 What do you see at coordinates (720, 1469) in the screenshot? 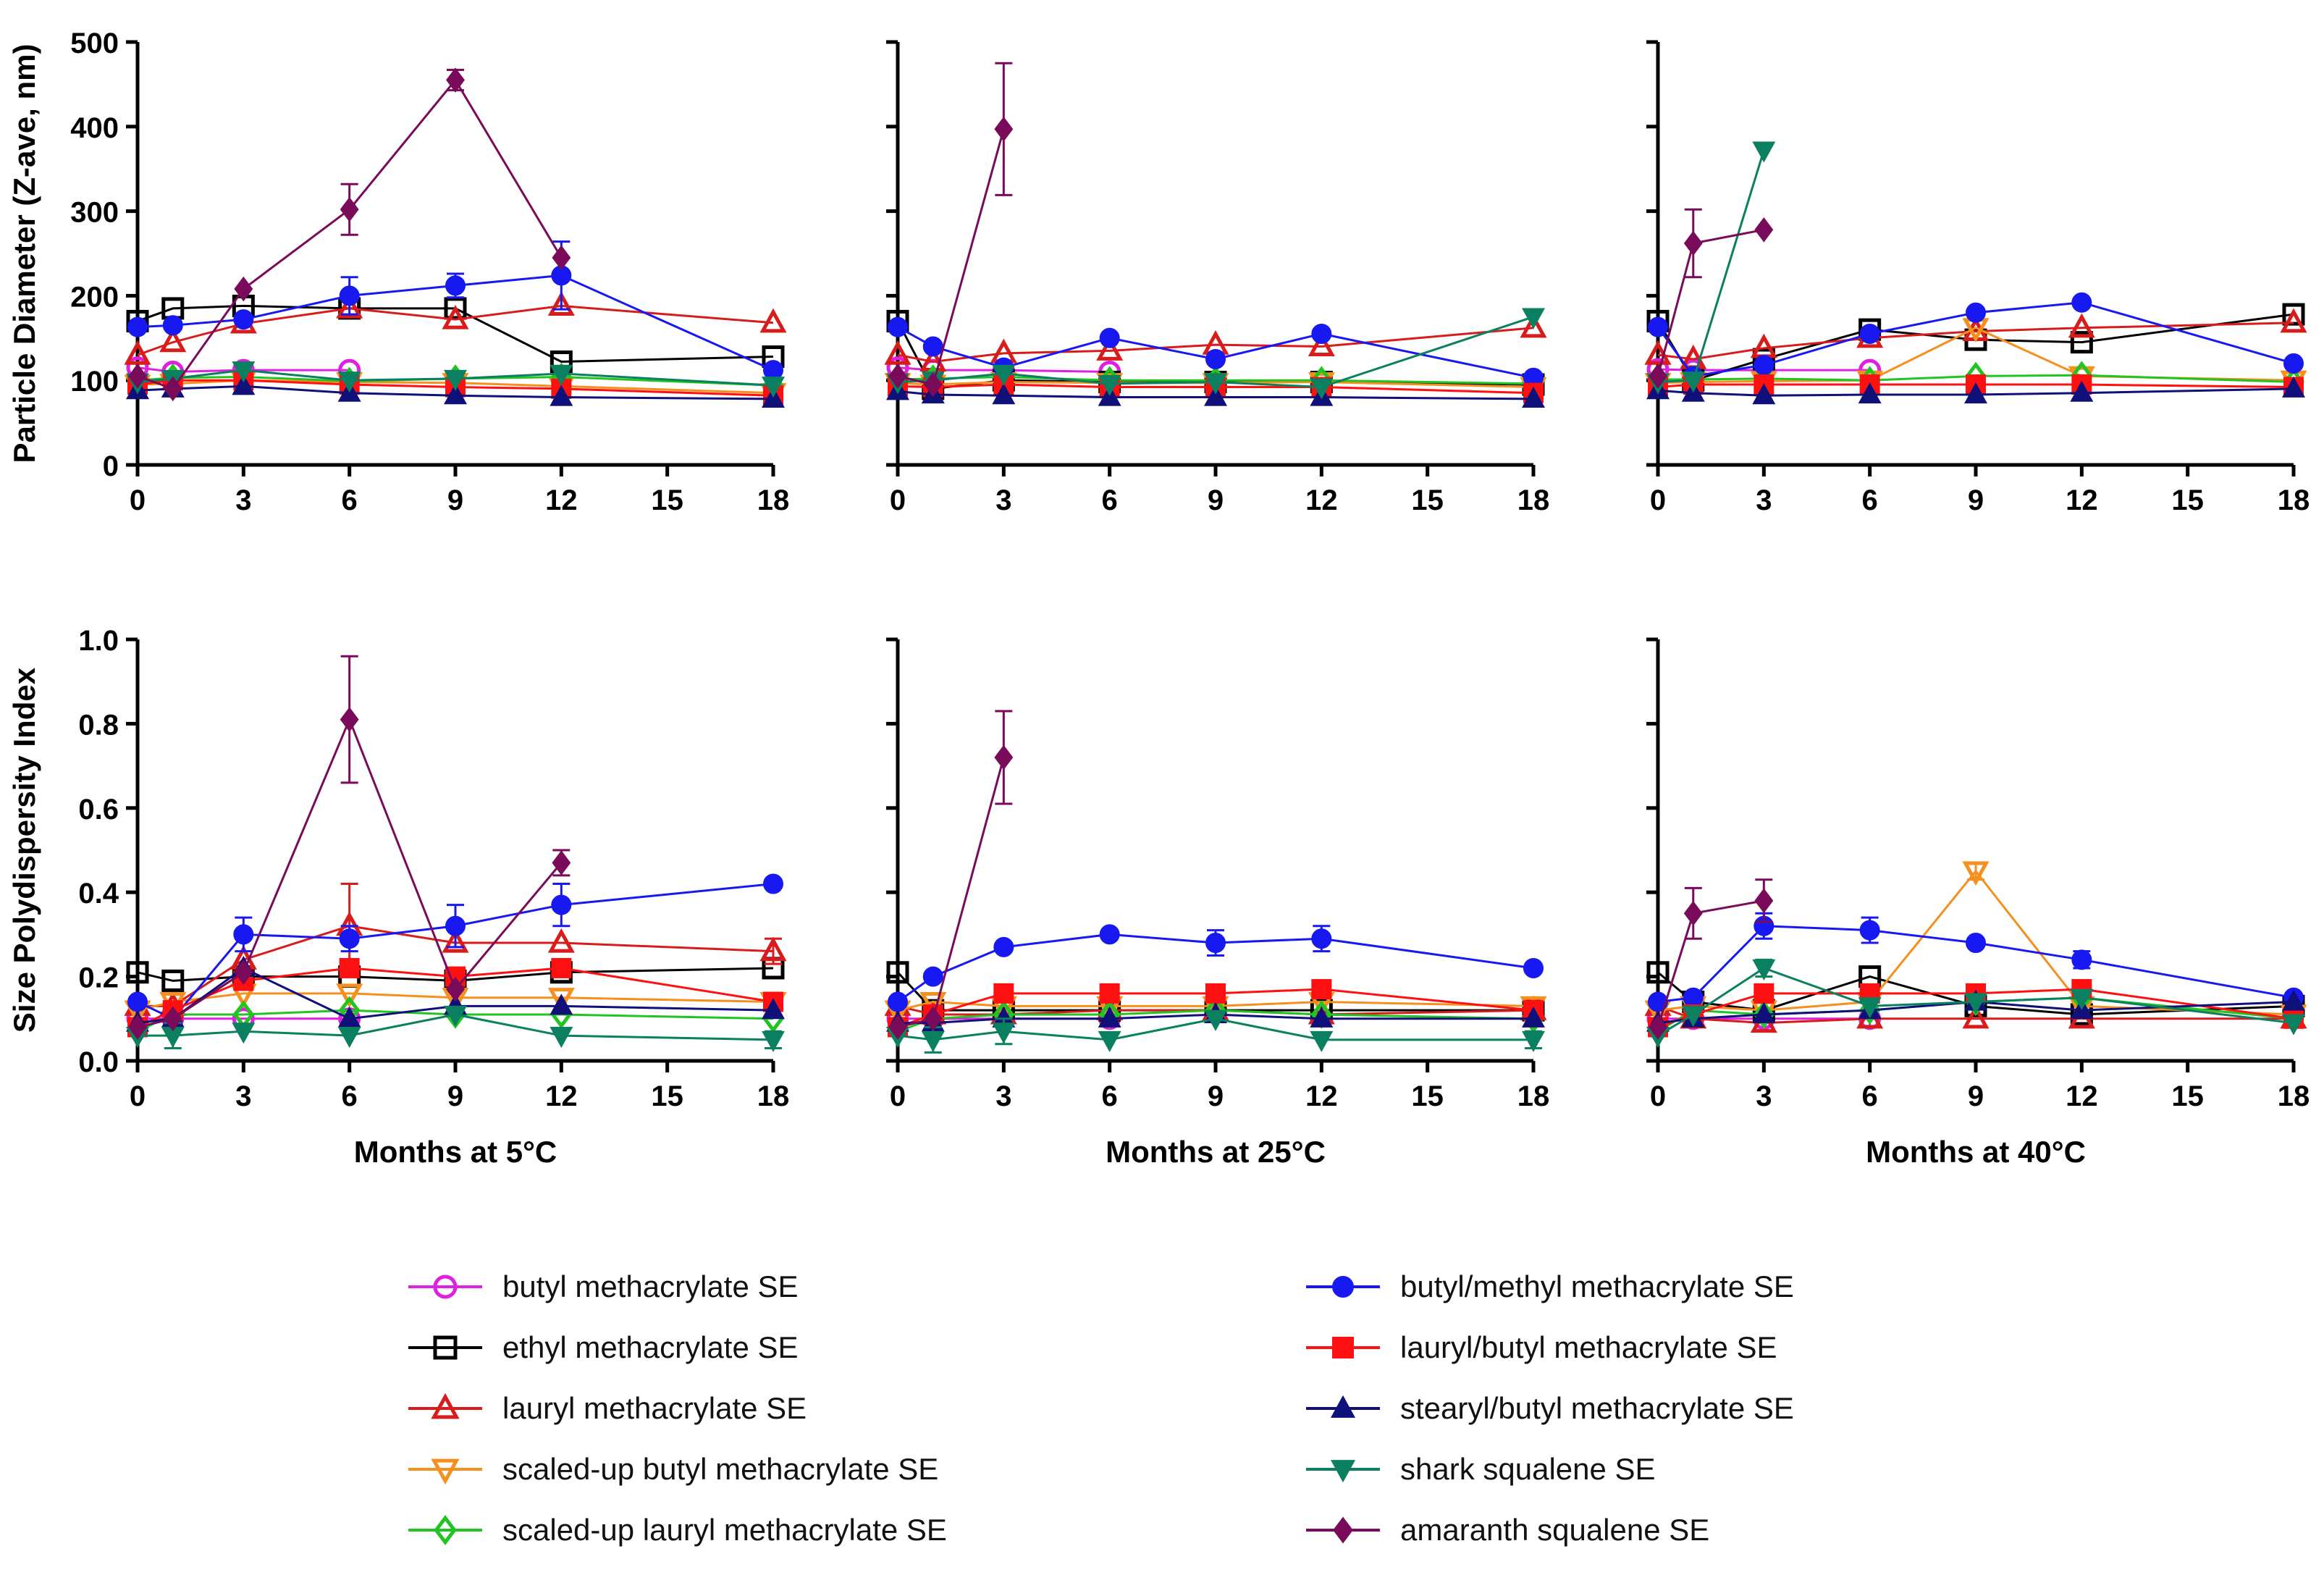
I see `legend-label: scaled-up butyl methacrylate SE` at bounding box center [720, 1469].